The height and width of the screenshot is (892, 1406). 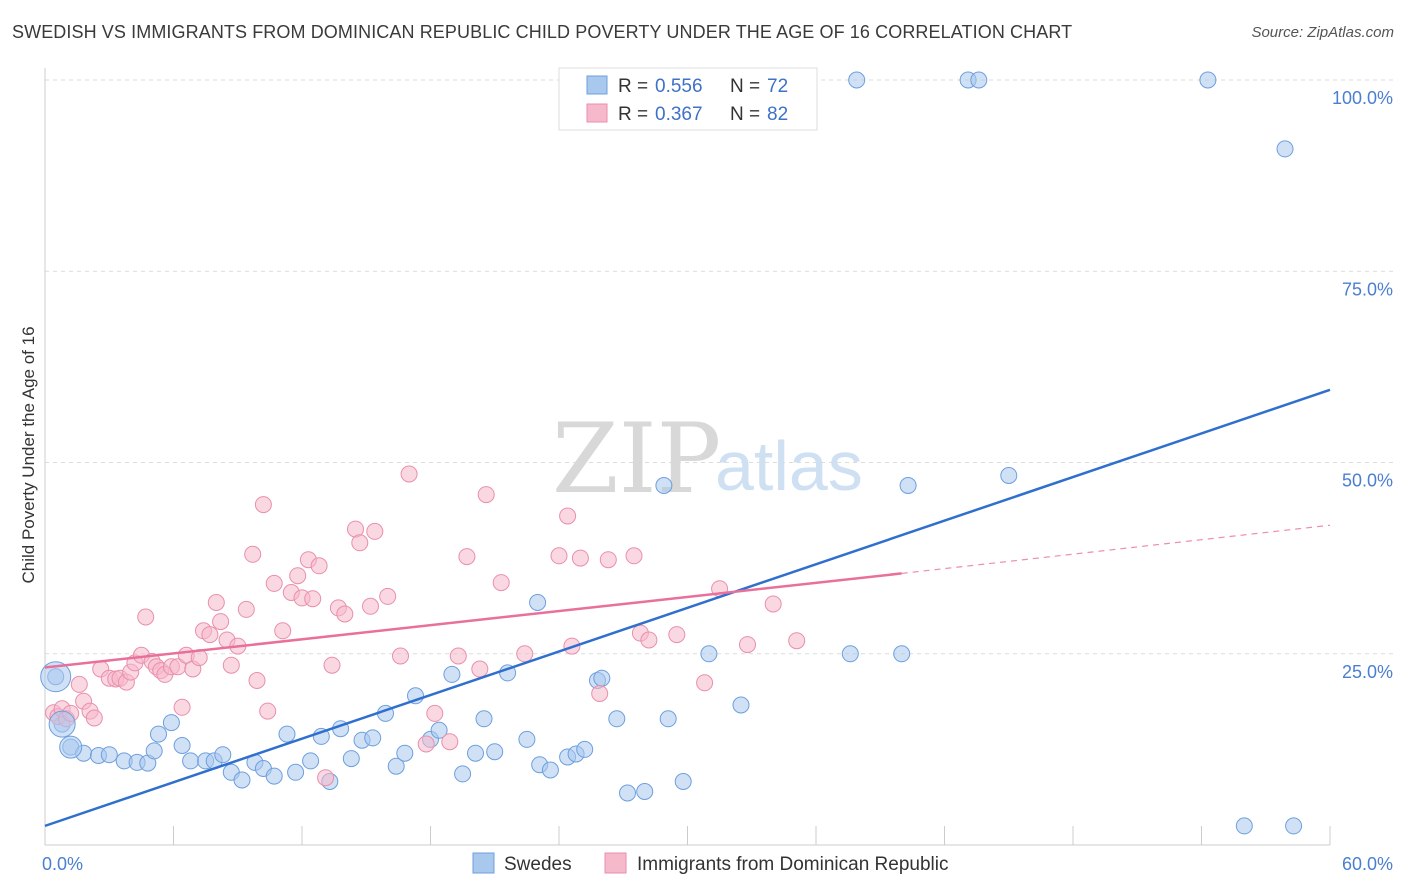 I want to click on legend-n-value-dominican: 82, so click(x=777, y=114).